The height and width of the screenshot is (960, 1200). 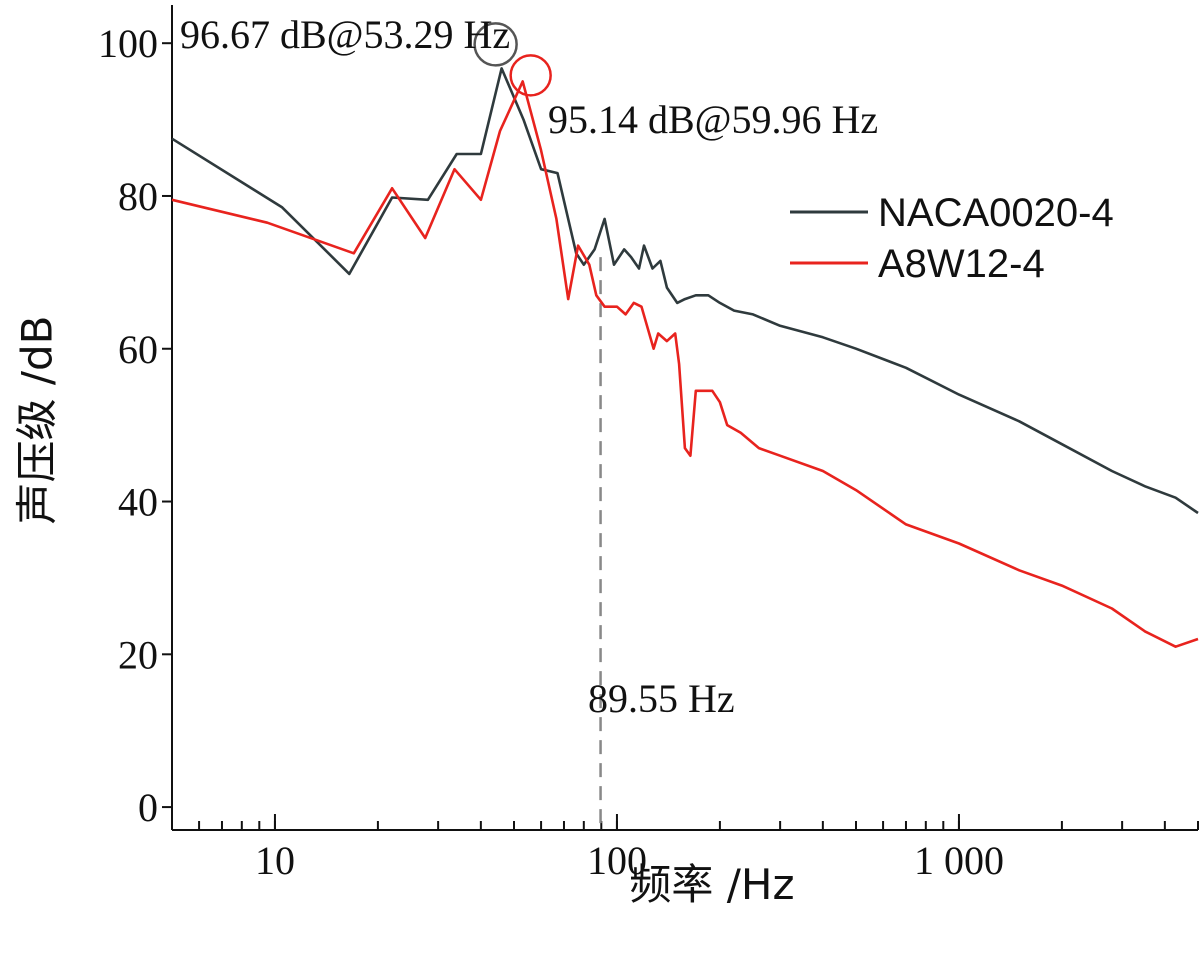 I want to click on legend-label-a8w12-4: A8W12-4, so click(x=961, y=264).